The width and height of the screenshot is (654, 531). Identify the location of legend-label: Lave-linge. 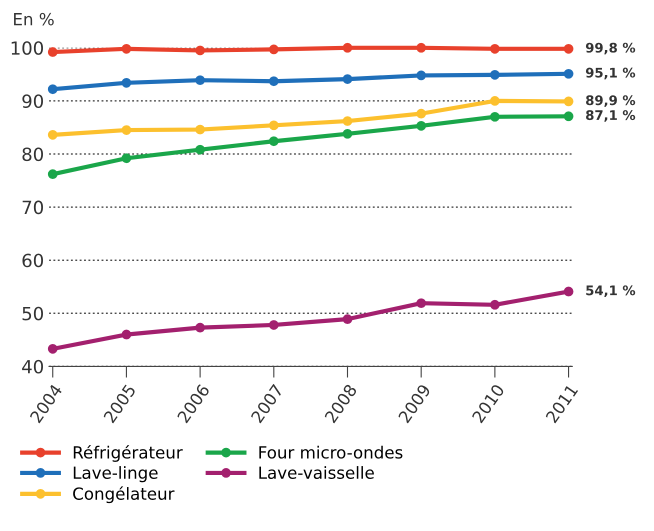
(116, 474).